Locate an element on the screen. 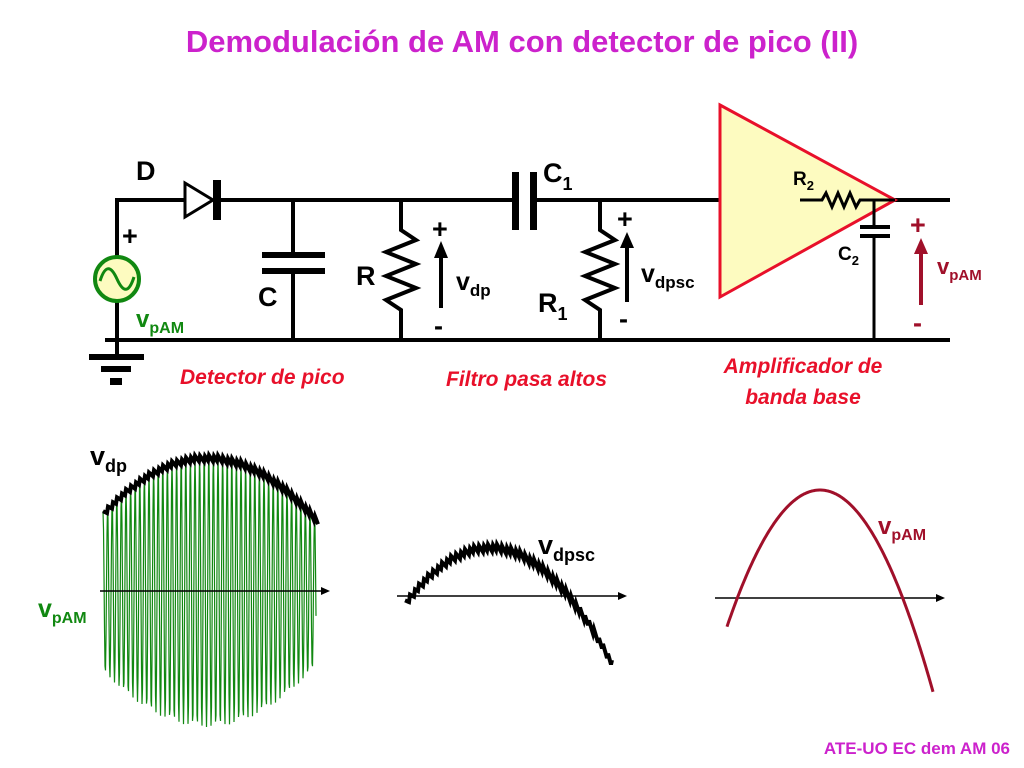 This screenshot has width=1024, height=768. output-trace is located at coordinates (830, 590).